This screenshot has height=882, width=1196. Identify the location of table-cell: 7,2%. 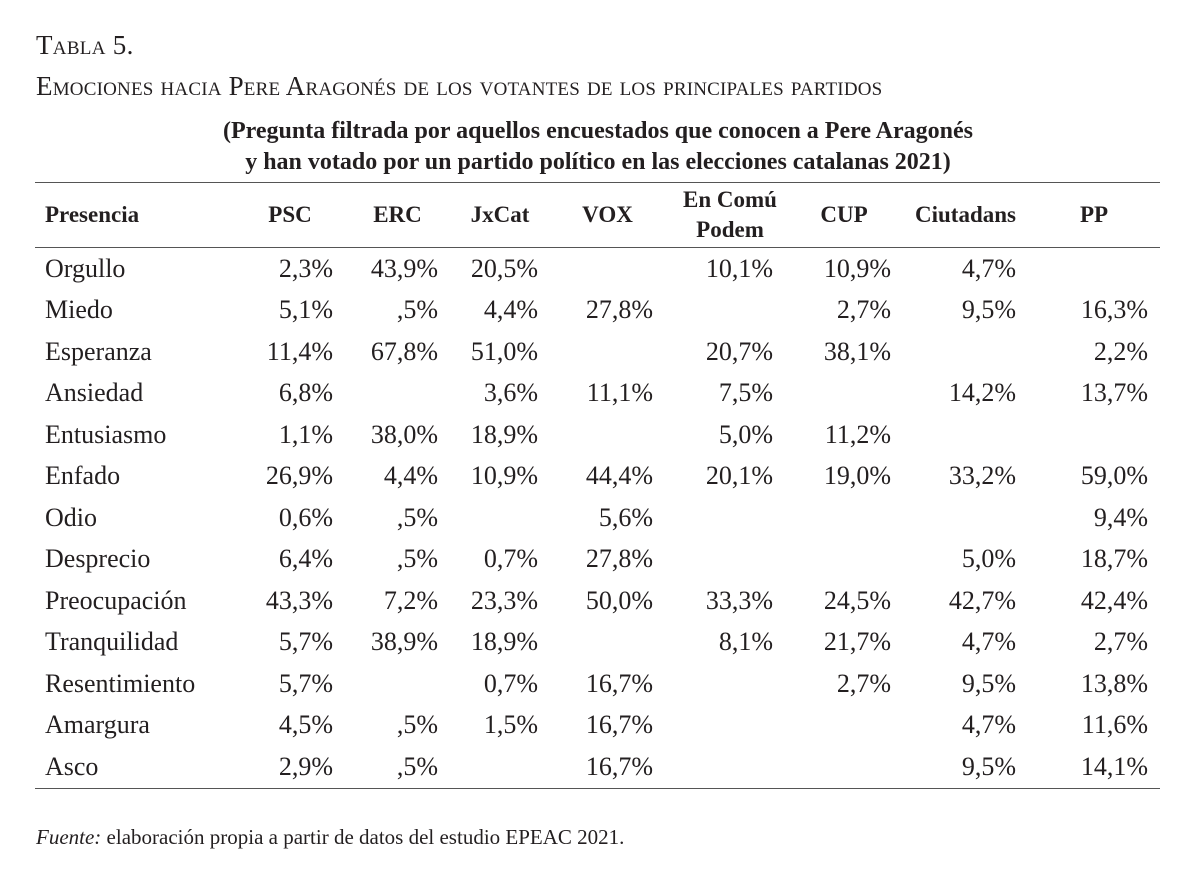
(410, 600).